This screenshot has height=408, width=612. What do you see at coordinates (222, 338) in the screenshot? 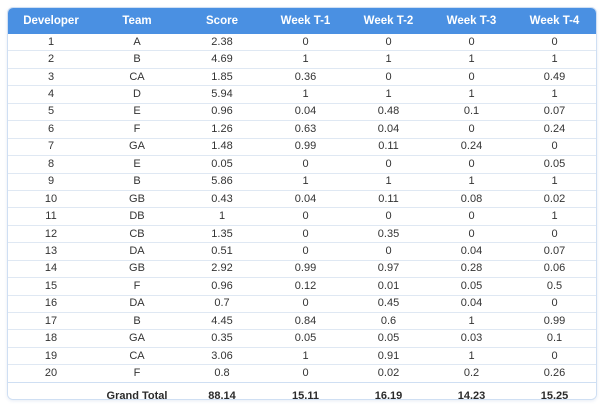
I see `cell-score: 0.35` at bounding box center [222, 338].